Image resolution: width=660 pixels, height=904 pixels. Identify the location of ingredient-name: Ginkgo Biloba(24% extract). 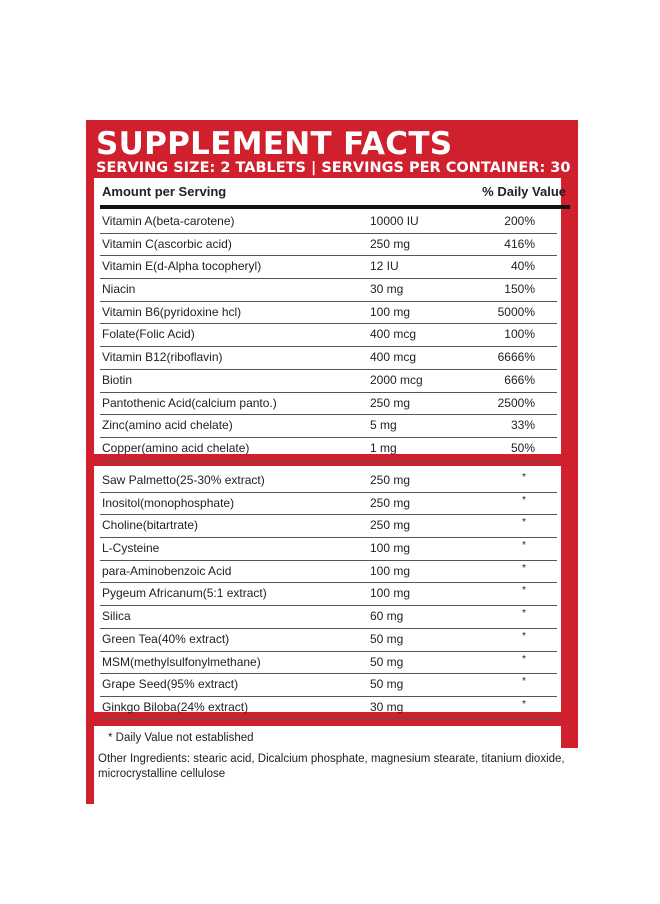
(175, 706).